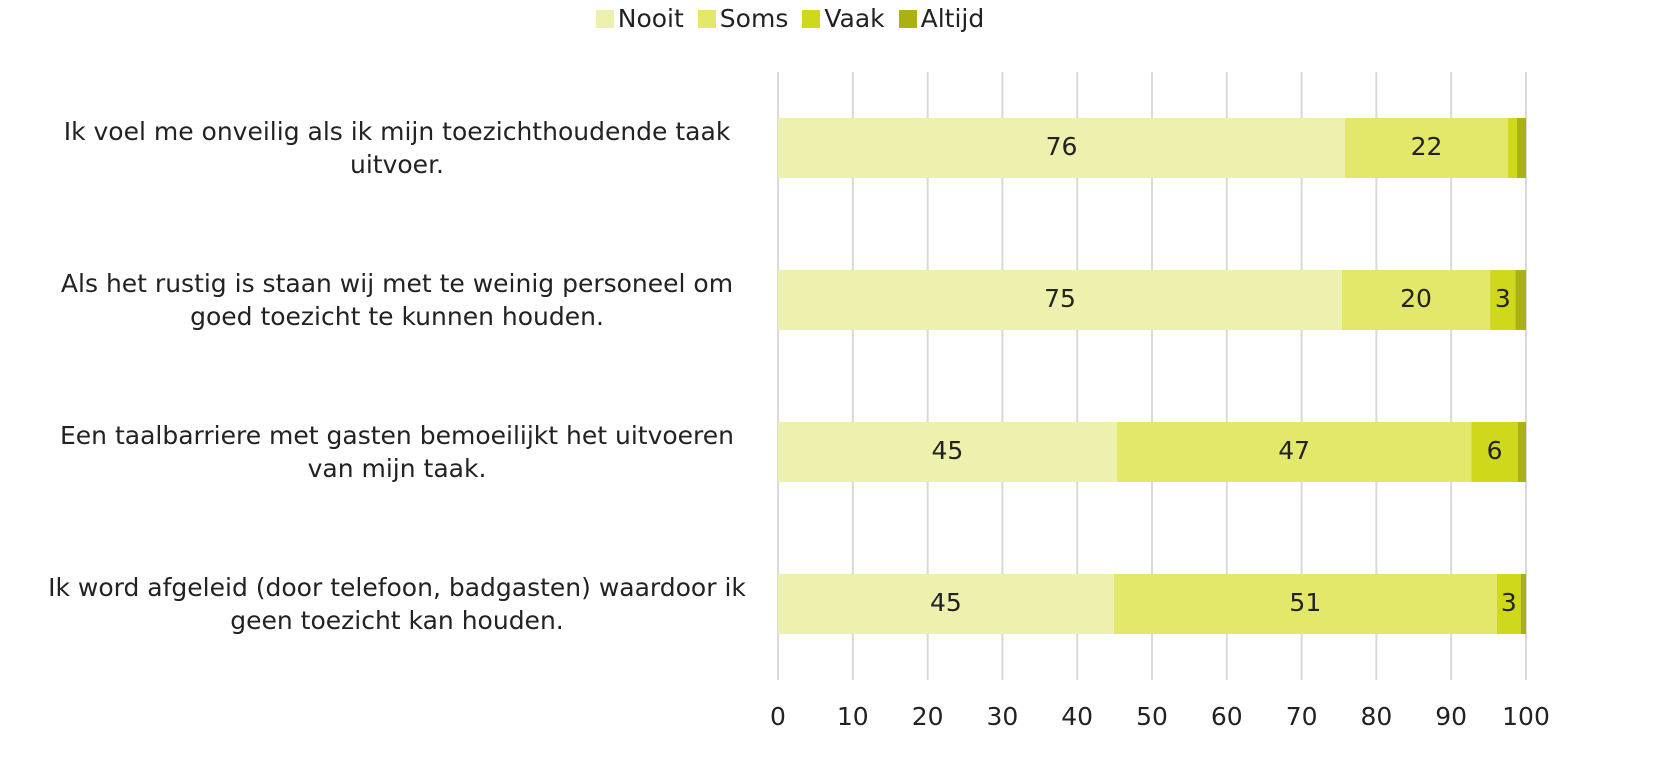 Image resolution: width=1678 pixels, height=778 pixels. Describe the element at coordinates (1376, 716) in the screenshot. I see `x-tick-label: 80` at that location.